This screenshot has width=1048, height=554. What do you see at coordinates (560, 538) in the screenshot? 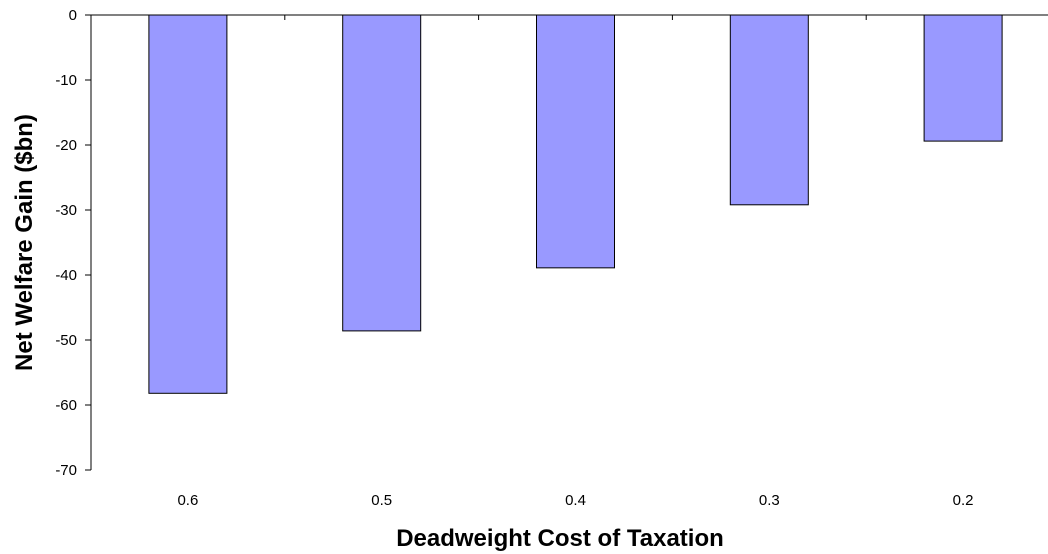
I see `x-axis-title: Deadweight Cost of Taxation` at bounding box center [560, 538].